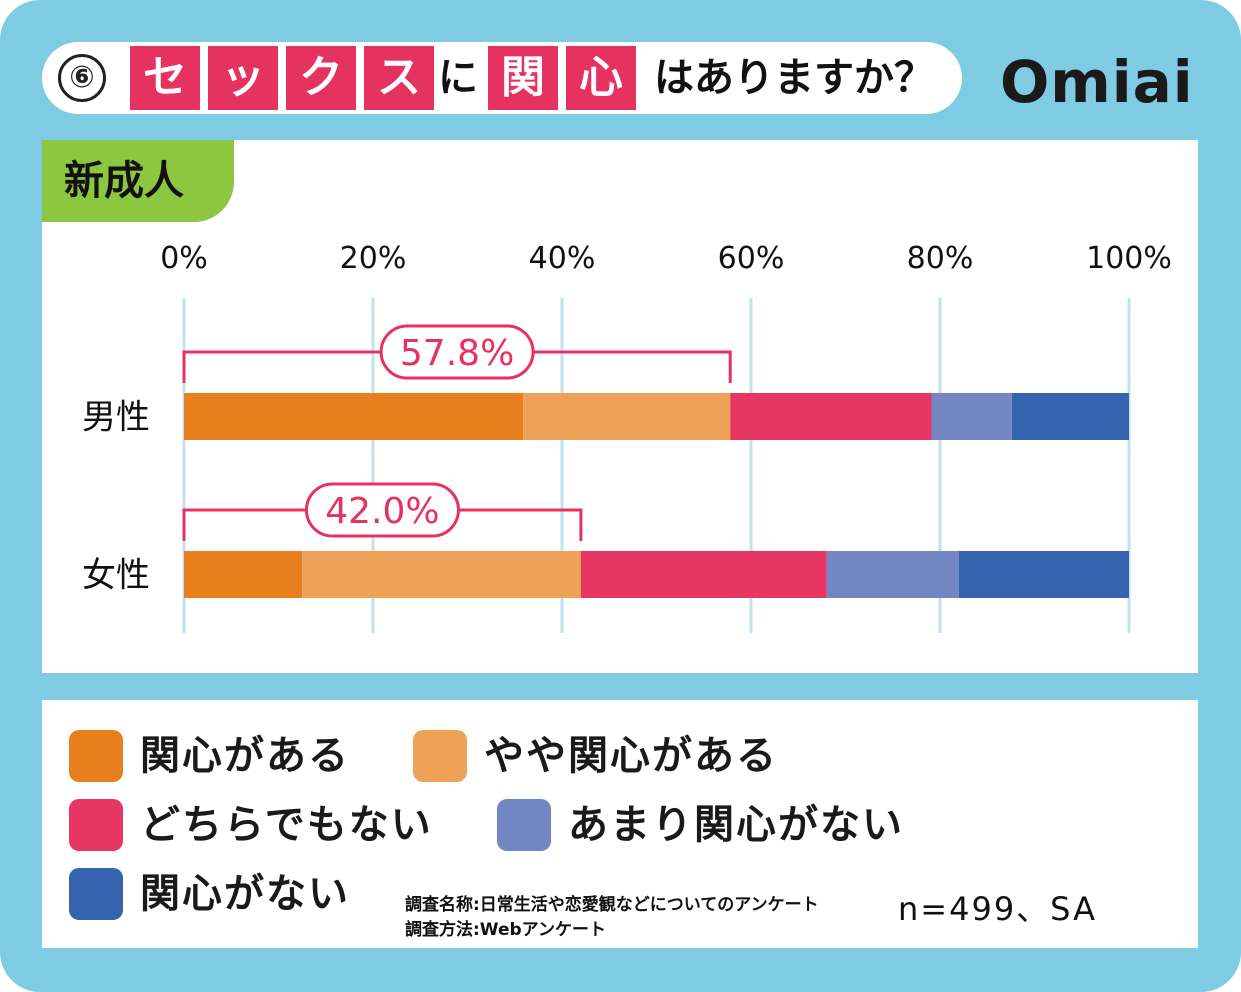 The height and width of the screenshot is (992, 1241). I want to click on question-number: ⑥, so click(82, 78).